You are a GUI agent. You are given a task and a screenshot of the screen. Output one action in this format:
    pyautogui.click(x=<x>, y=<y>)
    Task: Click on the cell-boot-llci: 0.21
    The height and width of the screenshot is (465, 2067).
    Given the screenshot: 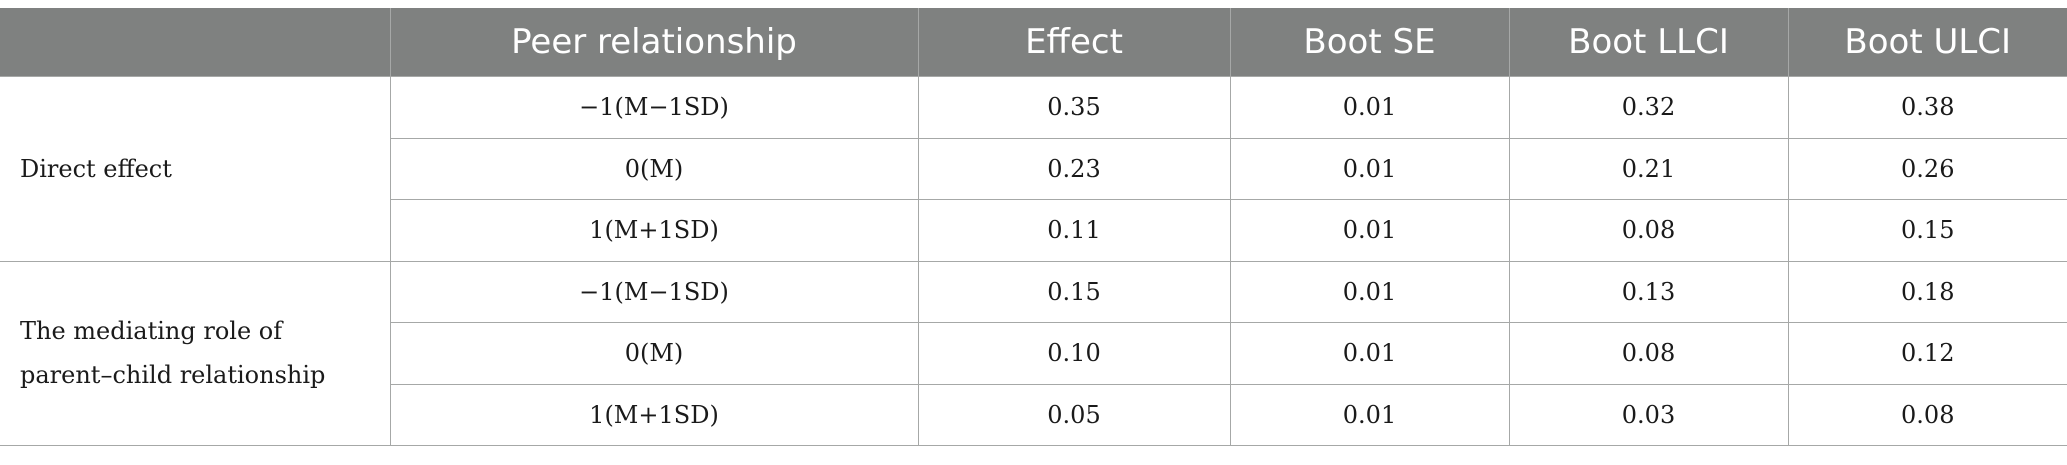 What is the action you would take?
    pyautogui.click(x=1648, y=168)
    